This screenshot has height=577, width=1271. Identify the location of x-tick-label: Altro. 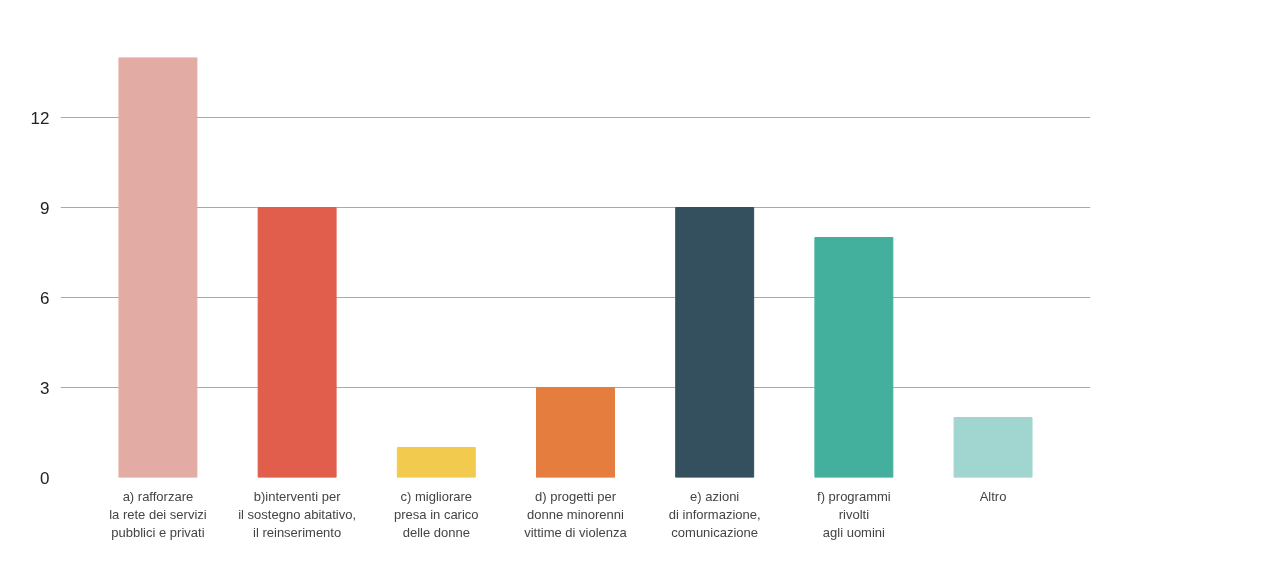
(993, 496).